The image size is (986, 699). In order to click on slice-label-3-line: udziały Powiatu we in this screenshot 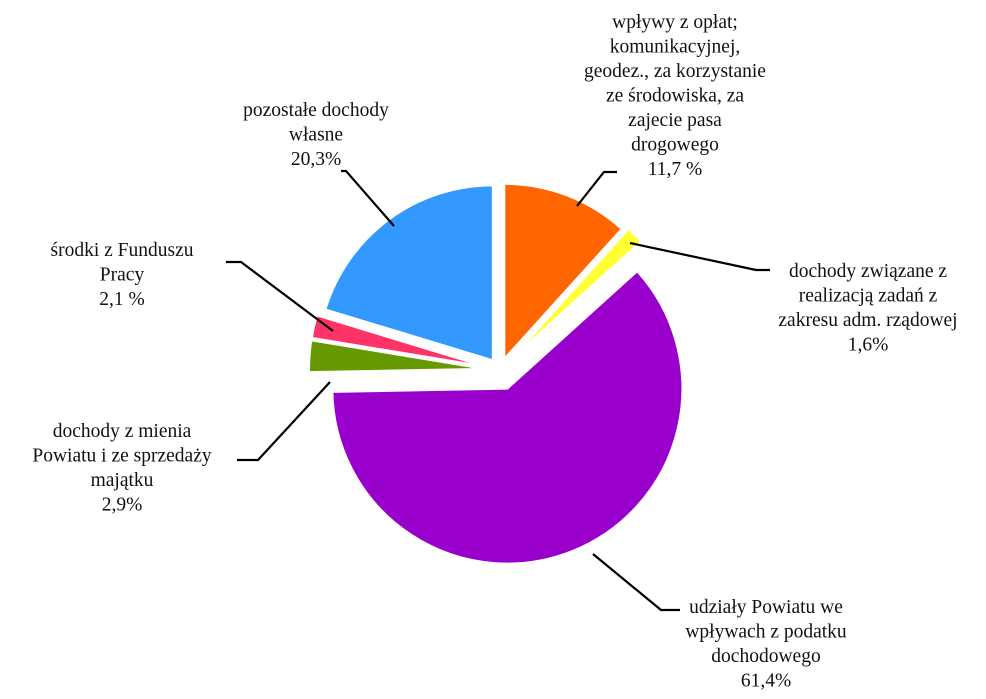, I will do `click(766, 607)`.